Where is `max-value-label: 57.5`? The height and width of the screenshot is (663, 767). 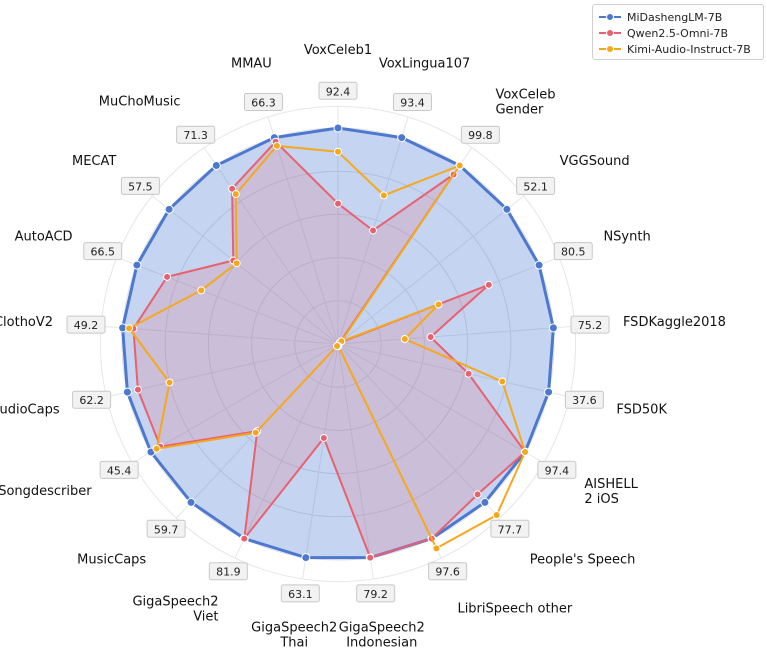 max-value-label: 57.5 is located at coordinates (140, 185).